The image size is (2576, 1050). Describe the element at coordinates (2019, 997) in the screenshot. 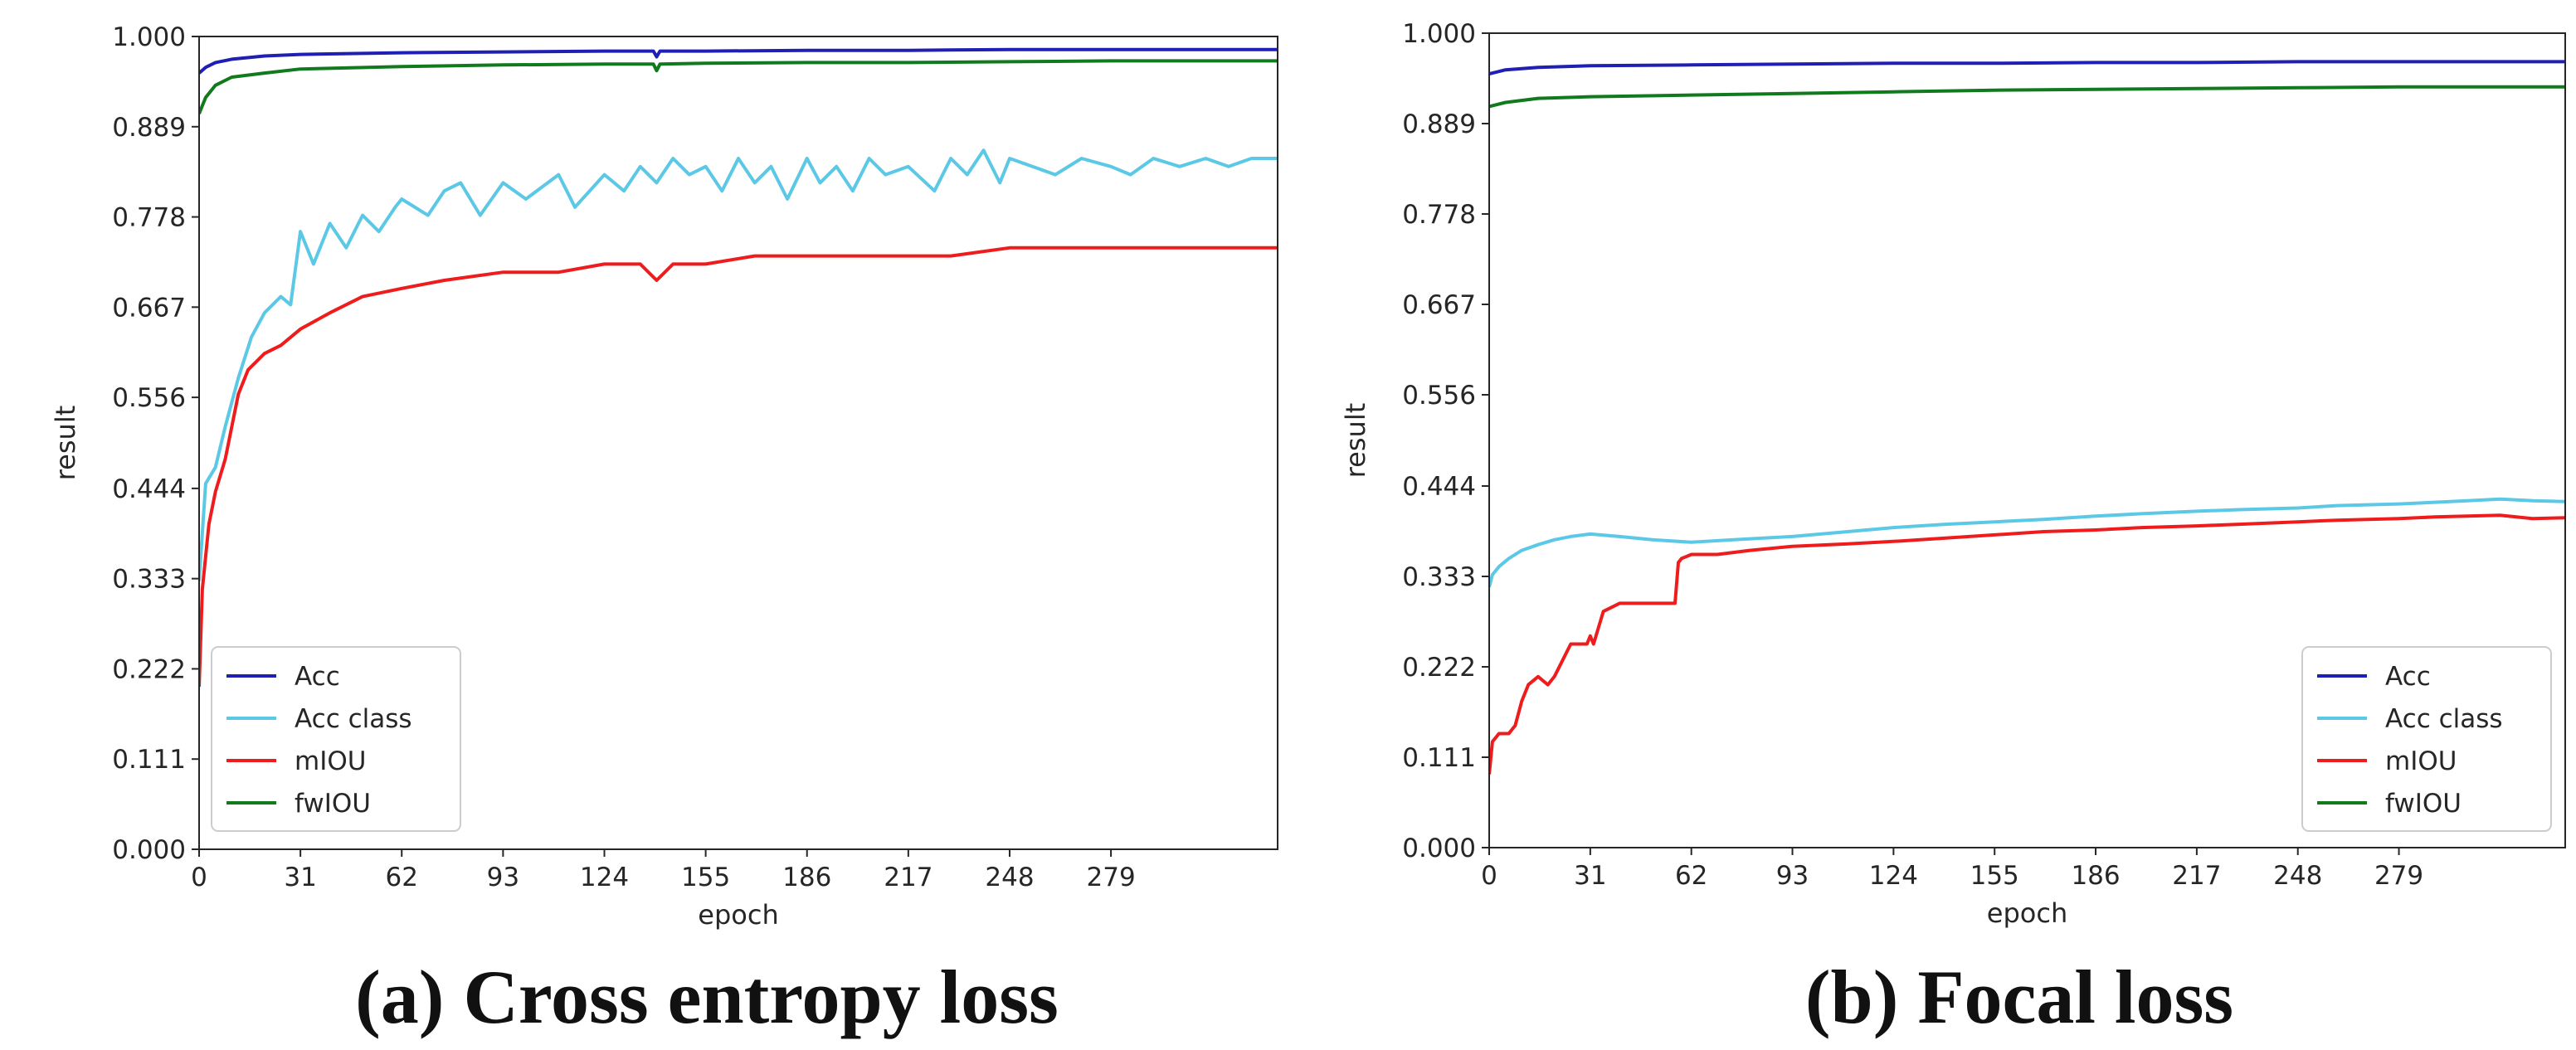

I see `chart-caption: (b) Focal loss` at that location.